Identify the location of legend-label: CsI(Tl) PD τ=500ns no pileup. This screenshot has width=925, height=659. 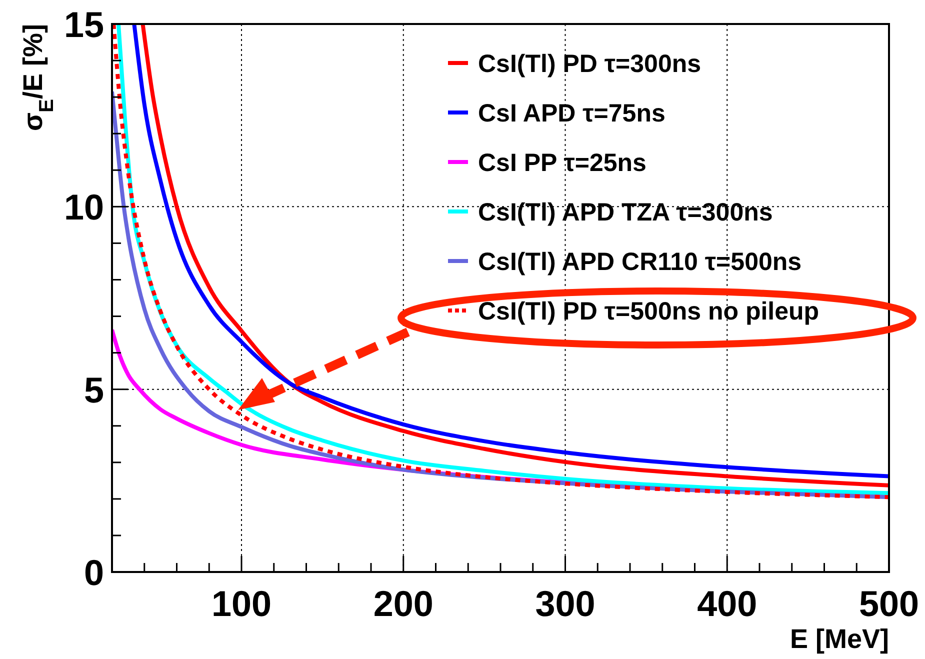
(649, 312).